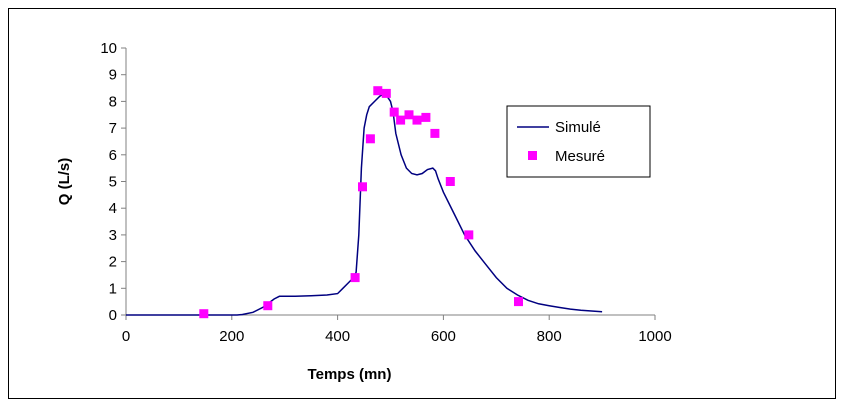  Describe the element at coordinates (443, 336) in the screenshot. I see `x-tick-label: 600` at that location.